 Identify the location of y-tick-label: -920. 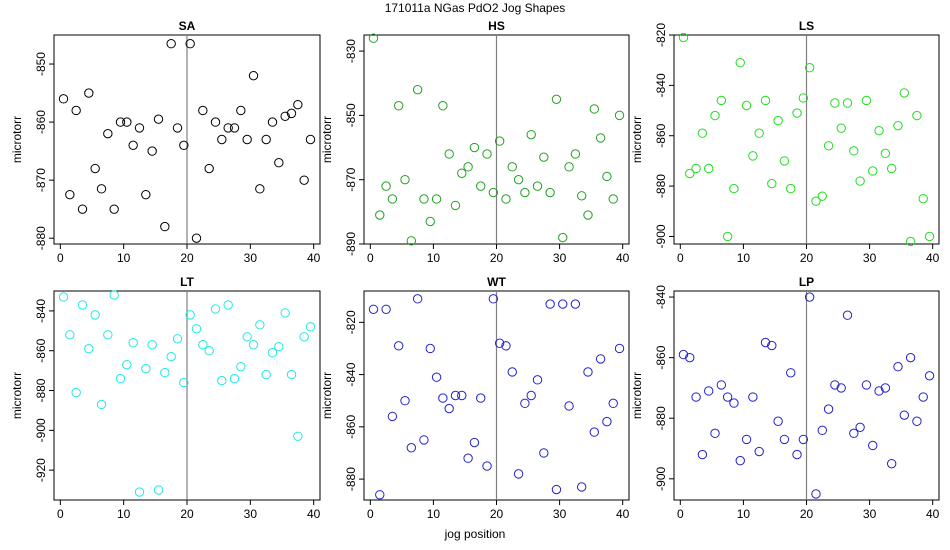
(41, 470).